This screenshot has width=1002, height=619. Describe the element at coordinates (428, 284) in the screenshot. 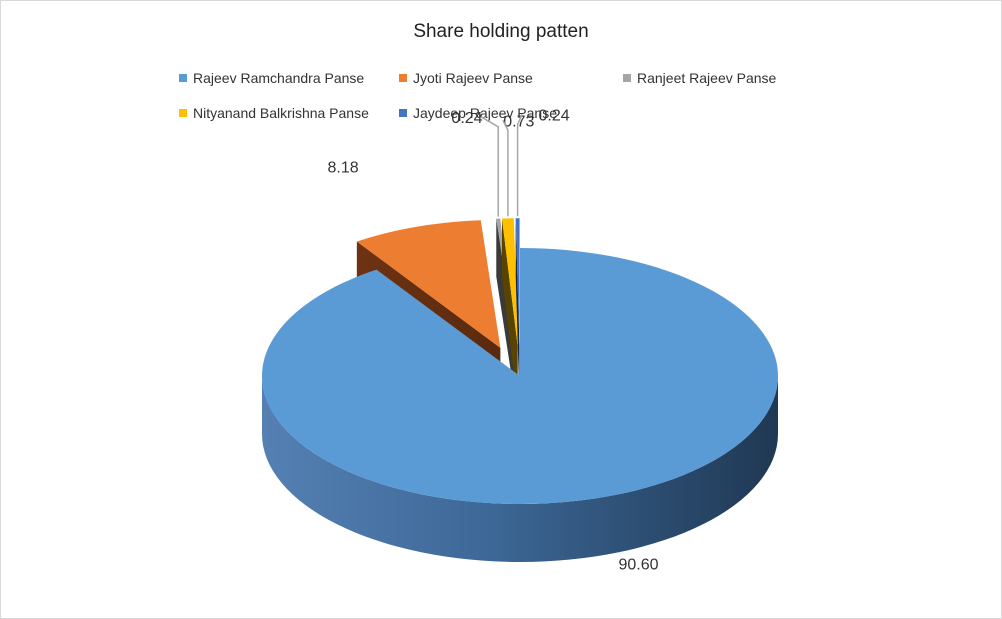

I see `pie-slice-top-jyoti` at that location.